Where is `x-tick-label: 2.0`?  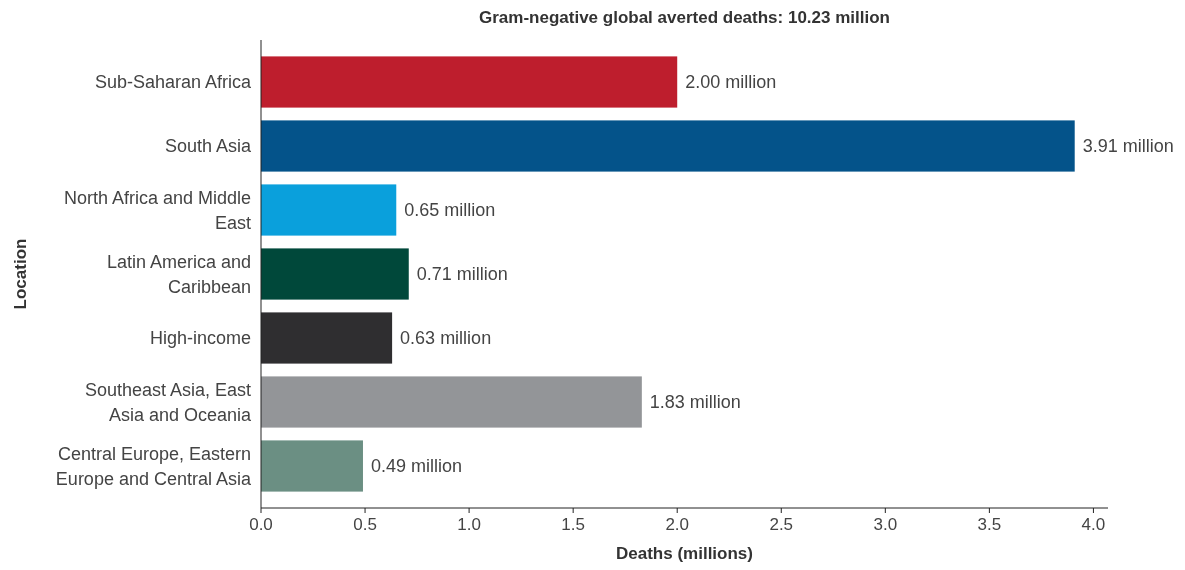 x-tick-label: 2.0 is located at coordinates (677, 524).